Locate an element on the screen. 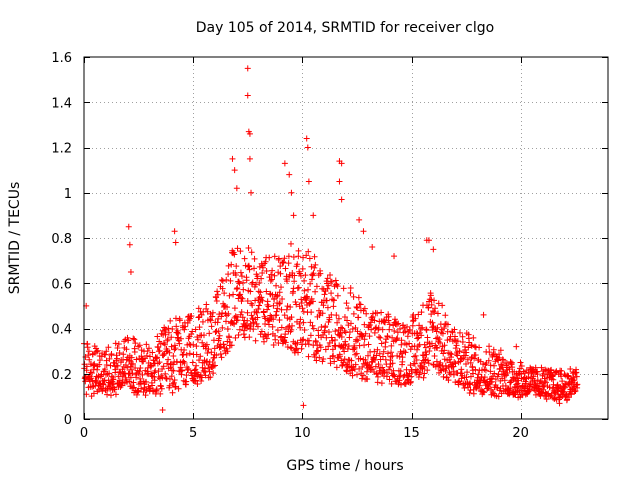 This screenshot has width=640, height=480. y-tick-label: 1.4 is located at coordinates (61, 103).